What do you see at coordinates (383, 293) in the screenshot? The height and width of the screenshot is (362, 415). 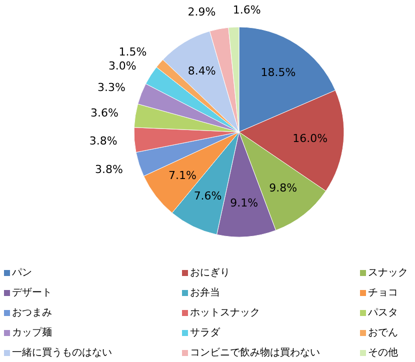 I see `legend-label: チョコ` at bounding box center [383, 293].